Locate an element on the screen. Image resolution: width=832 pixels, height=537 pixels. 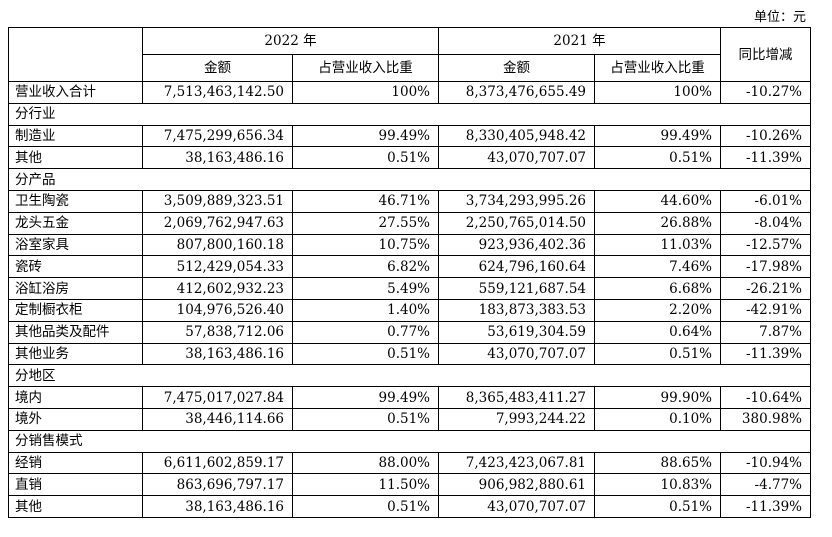
ratio-2022: 27.55% is located at coordinates (365, 223).